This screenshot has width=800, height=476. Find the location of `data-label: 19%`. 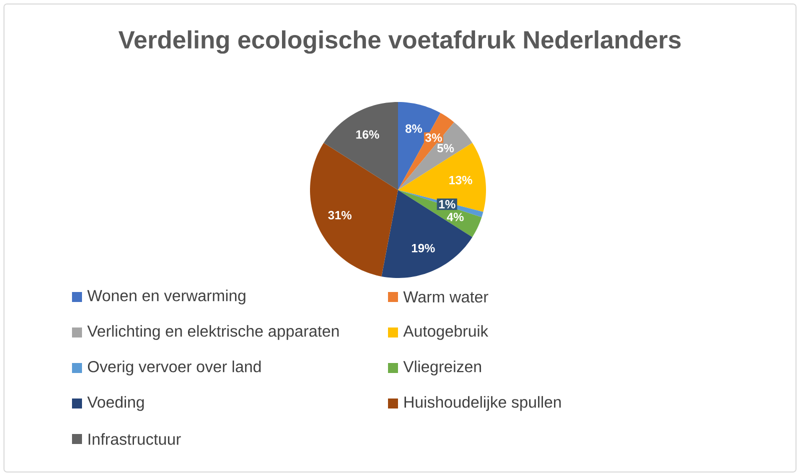

data-label: 19% is located at coordinates (423, 248).